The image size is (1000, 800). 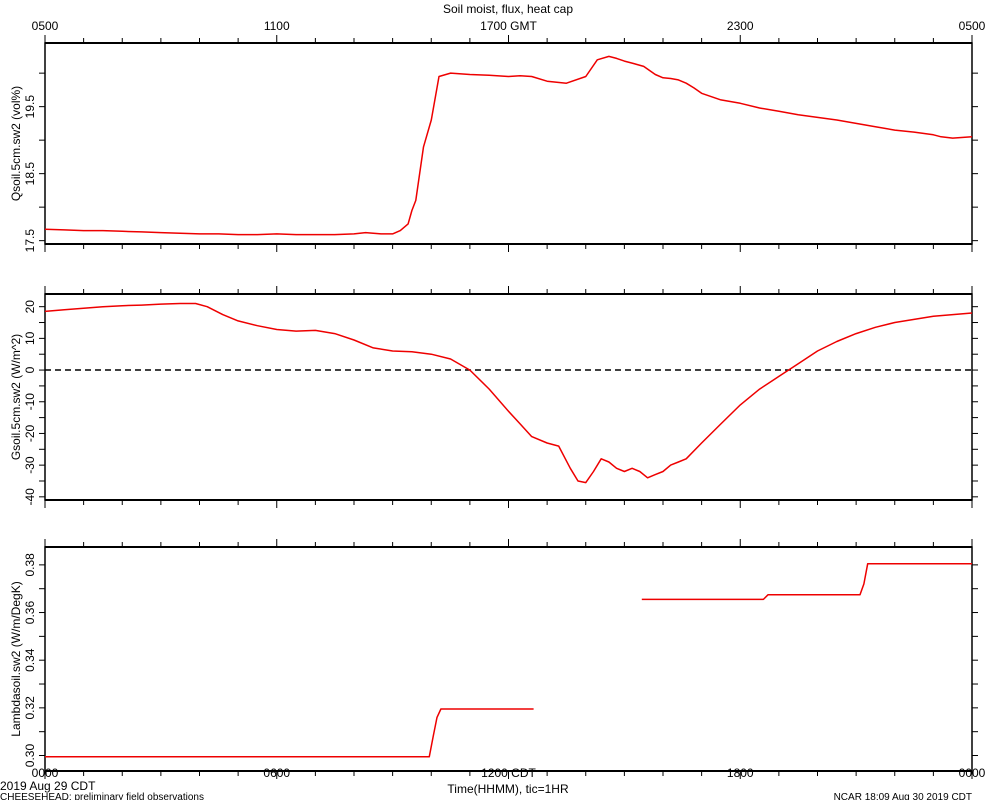 I want to click on x-axis-title: Time(HHMM), tic=1HR, so click(x=508, y=789).